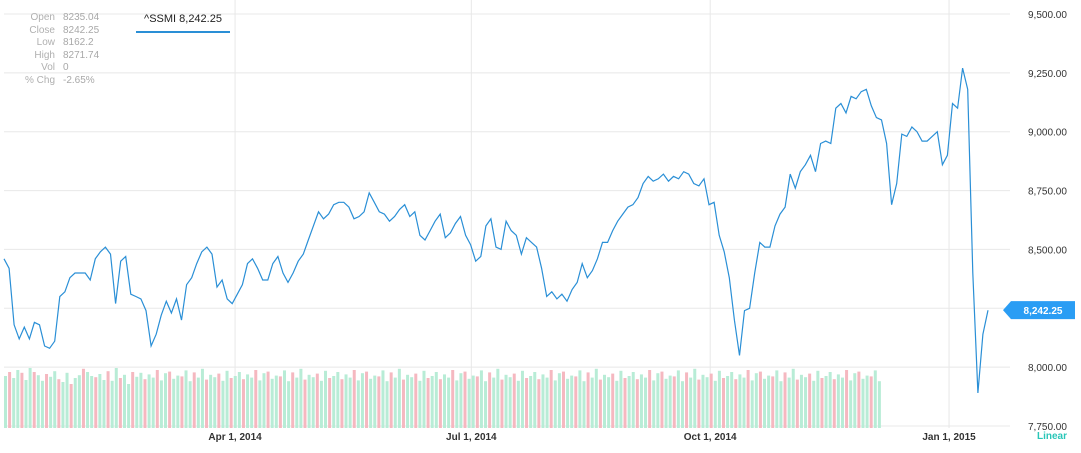  I want to click on ohlc-row-high: High 8271.74, so click(65, 56).